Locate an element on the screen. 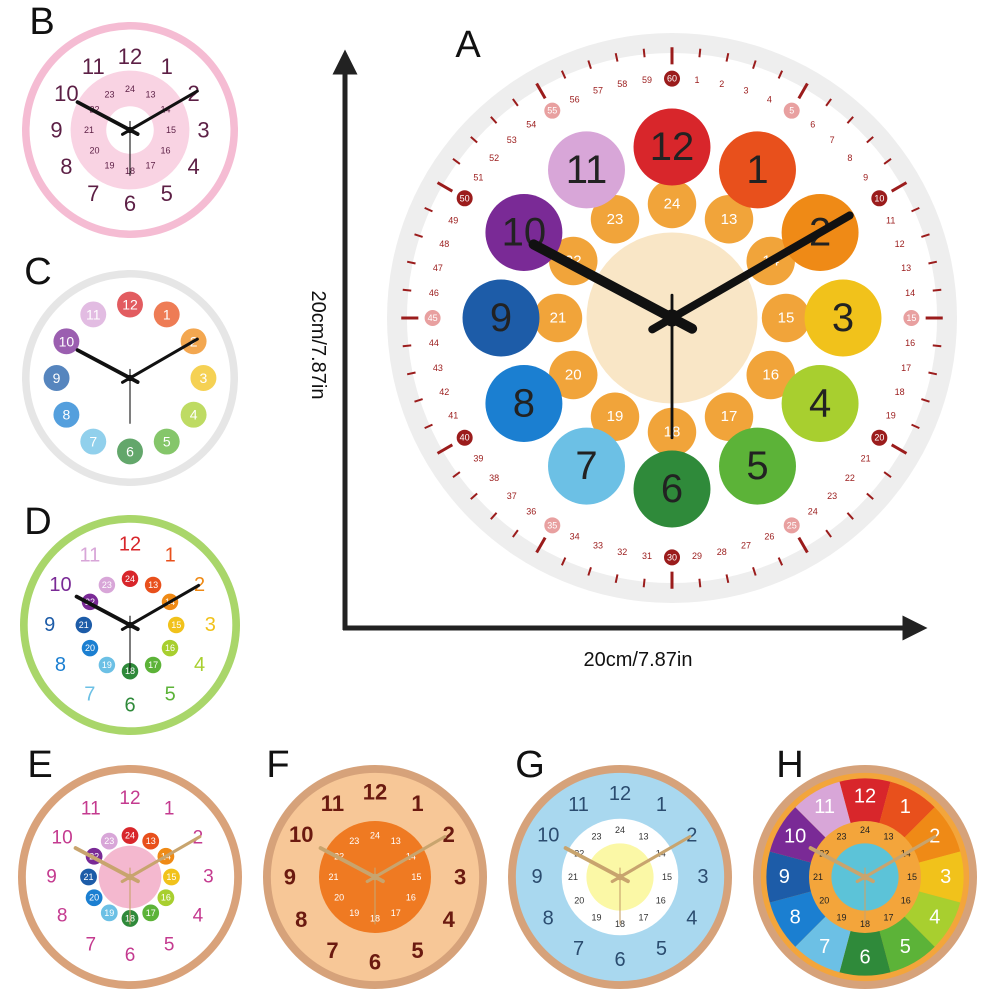 The image size is (1000, 1000). hand-pivot is located at coordinates (620, 877).